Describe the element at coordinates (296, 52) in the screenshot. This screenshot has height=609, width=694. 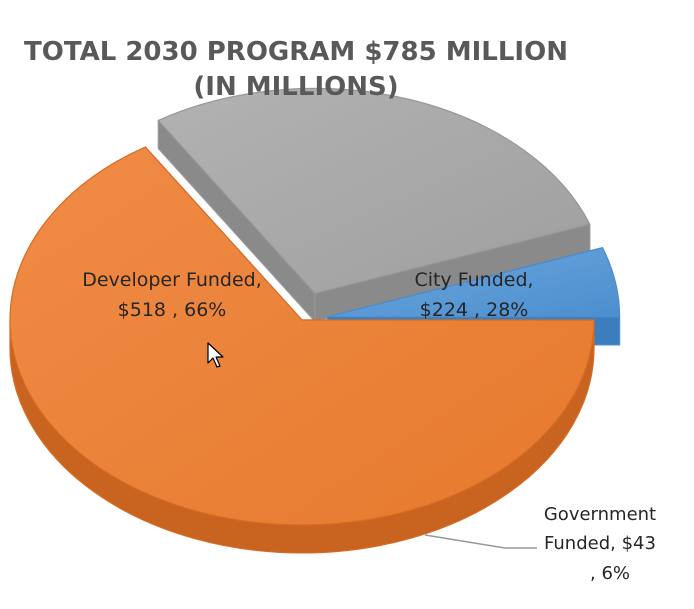
I see `chart-title: TOTAL 2030 PROGRAM $785 MILLION` at that location.